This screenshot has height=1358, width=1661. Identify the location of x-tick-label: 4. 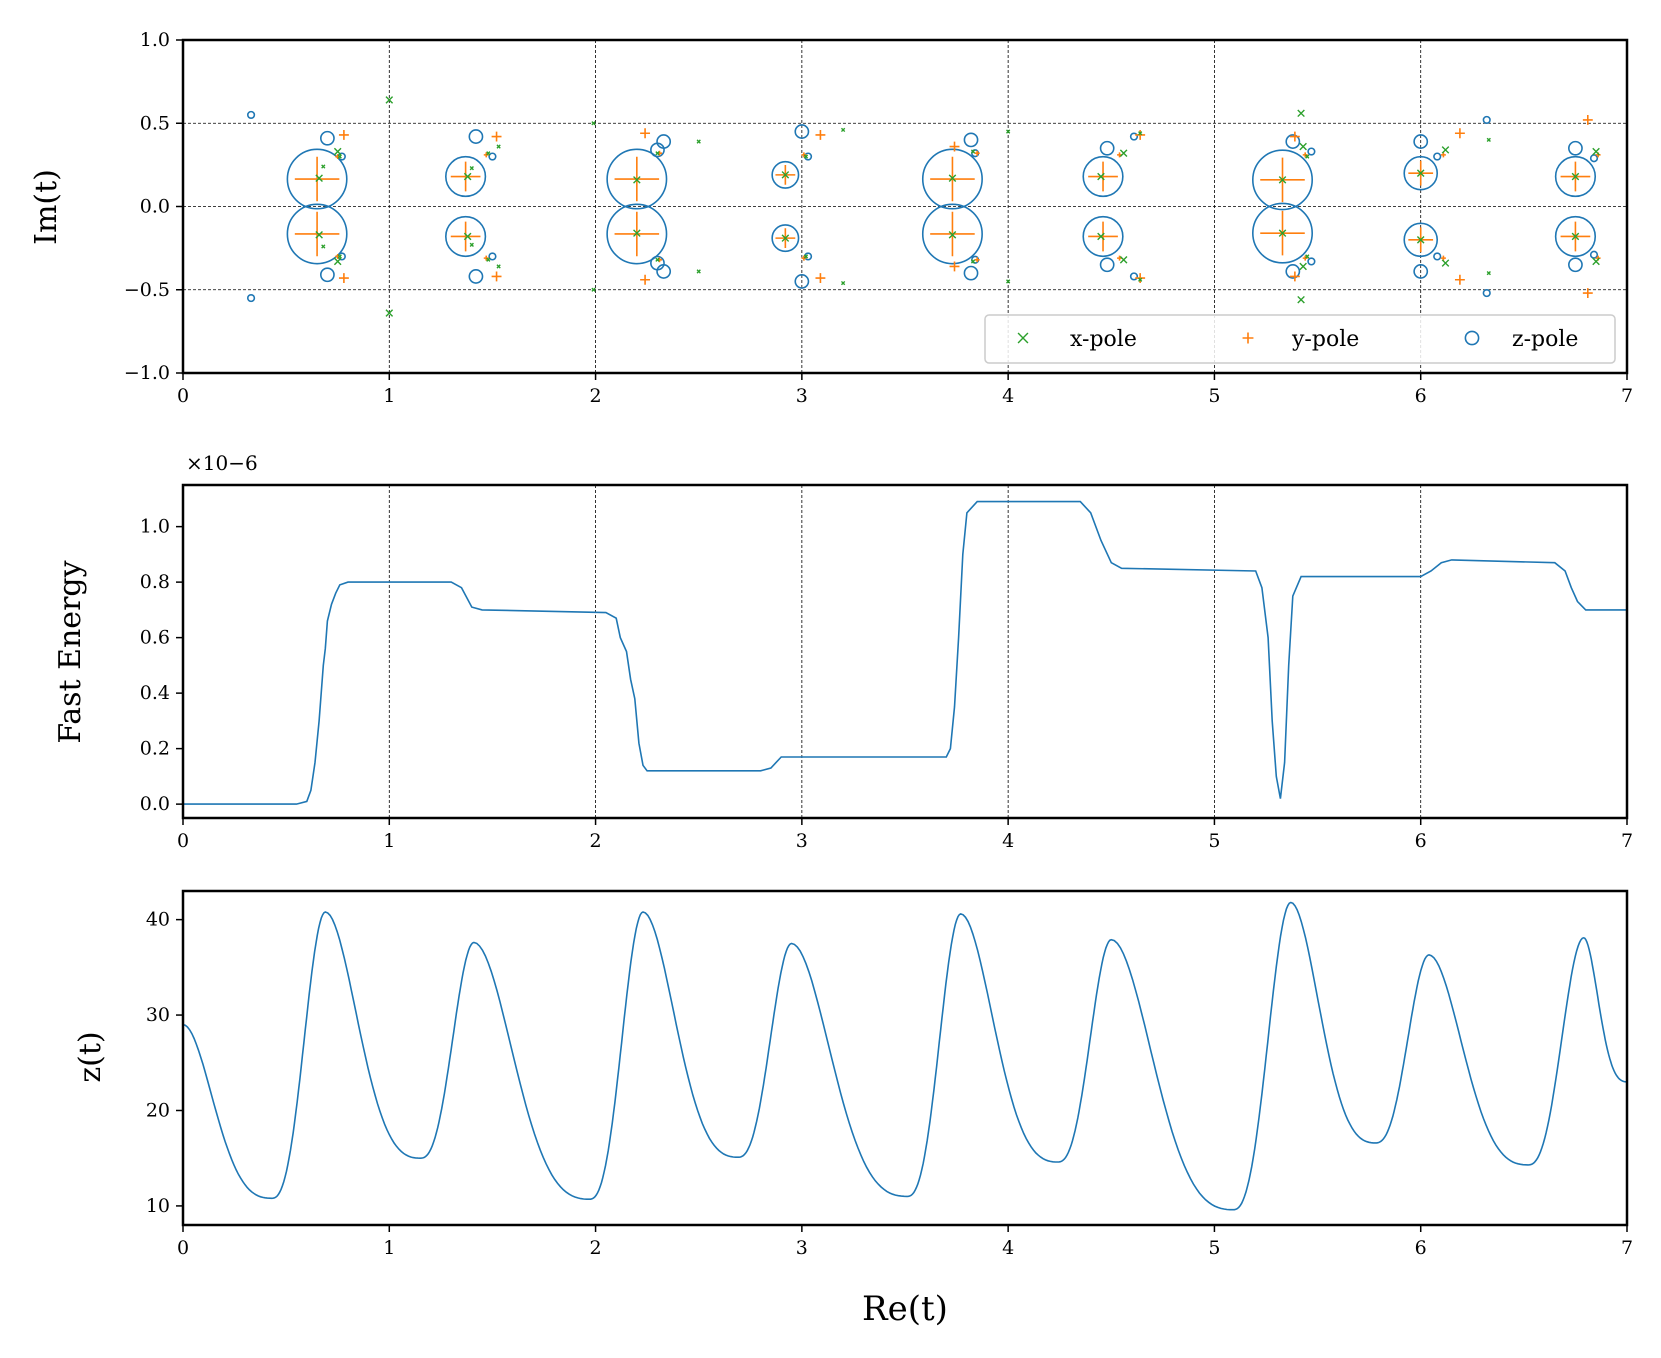
(1008, 396).